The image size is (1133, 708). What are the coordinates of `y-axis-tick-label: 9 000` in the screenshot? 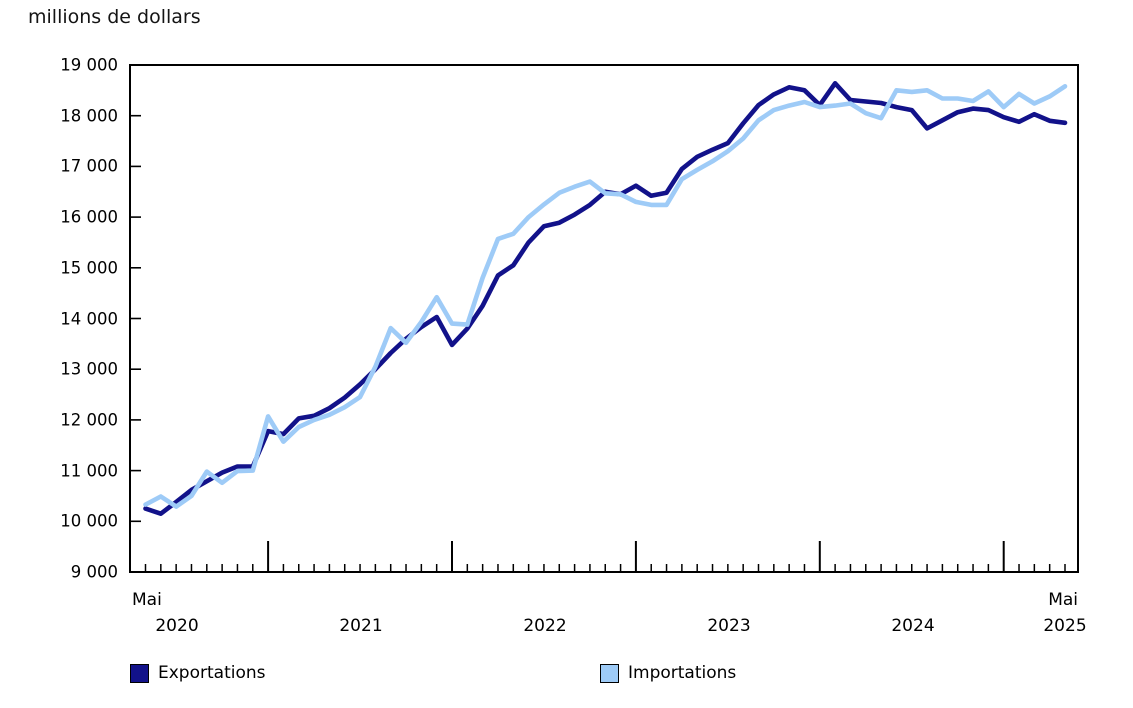 It's located at (94, 572).